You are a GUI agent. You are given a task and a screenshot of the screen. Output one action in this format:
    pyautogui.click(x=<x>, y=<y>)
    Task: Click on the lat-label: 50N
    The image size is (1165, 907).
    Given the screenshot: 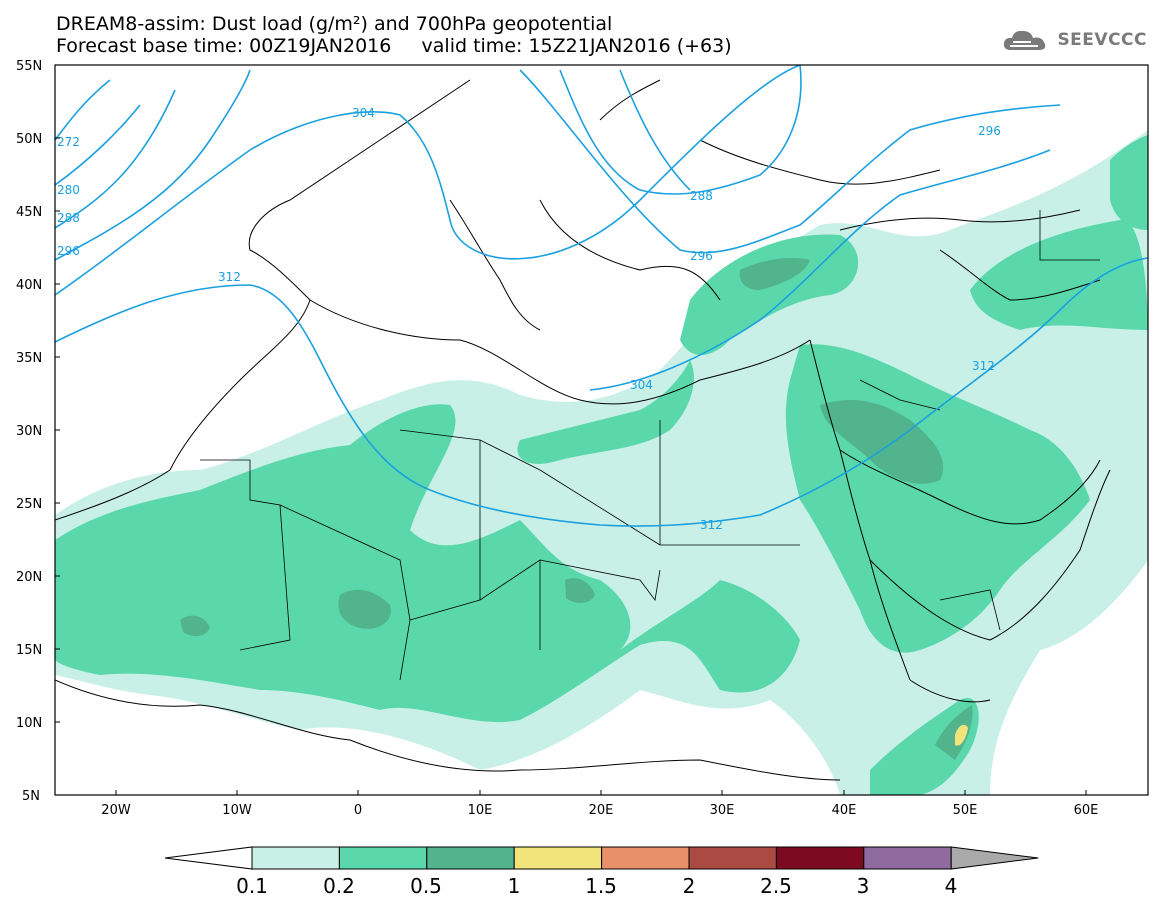 What is the action you would take?
    pyautogui.click(x=29, y=139)
    